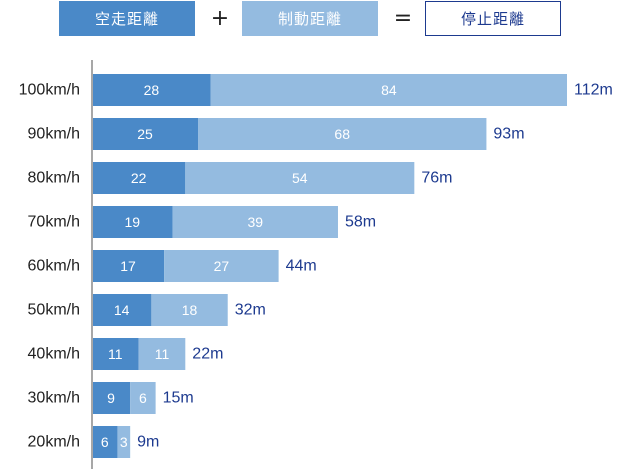 The height and width of the screenshot is (469, 620). I want to click on reaction-value-label: 17, so click(128, 266).